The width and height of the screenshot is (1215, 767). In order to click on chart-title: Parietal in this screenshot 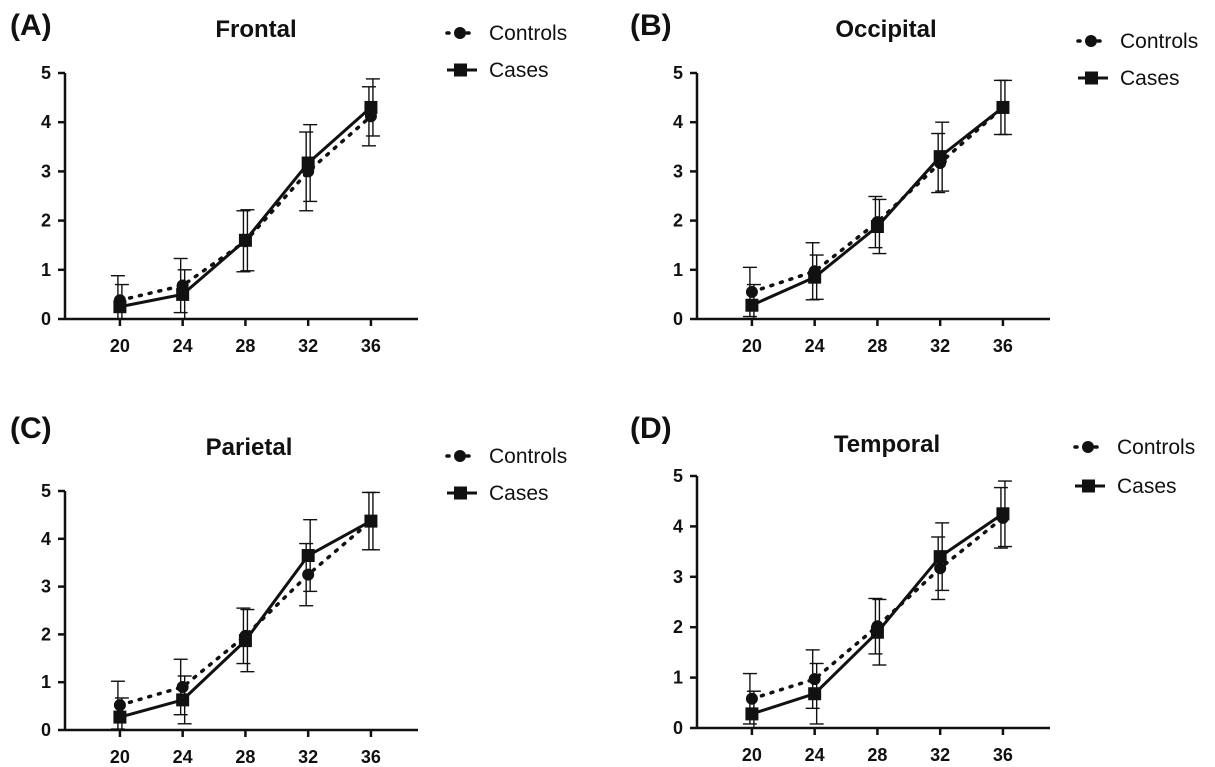, I will do `click(249, 447)`.